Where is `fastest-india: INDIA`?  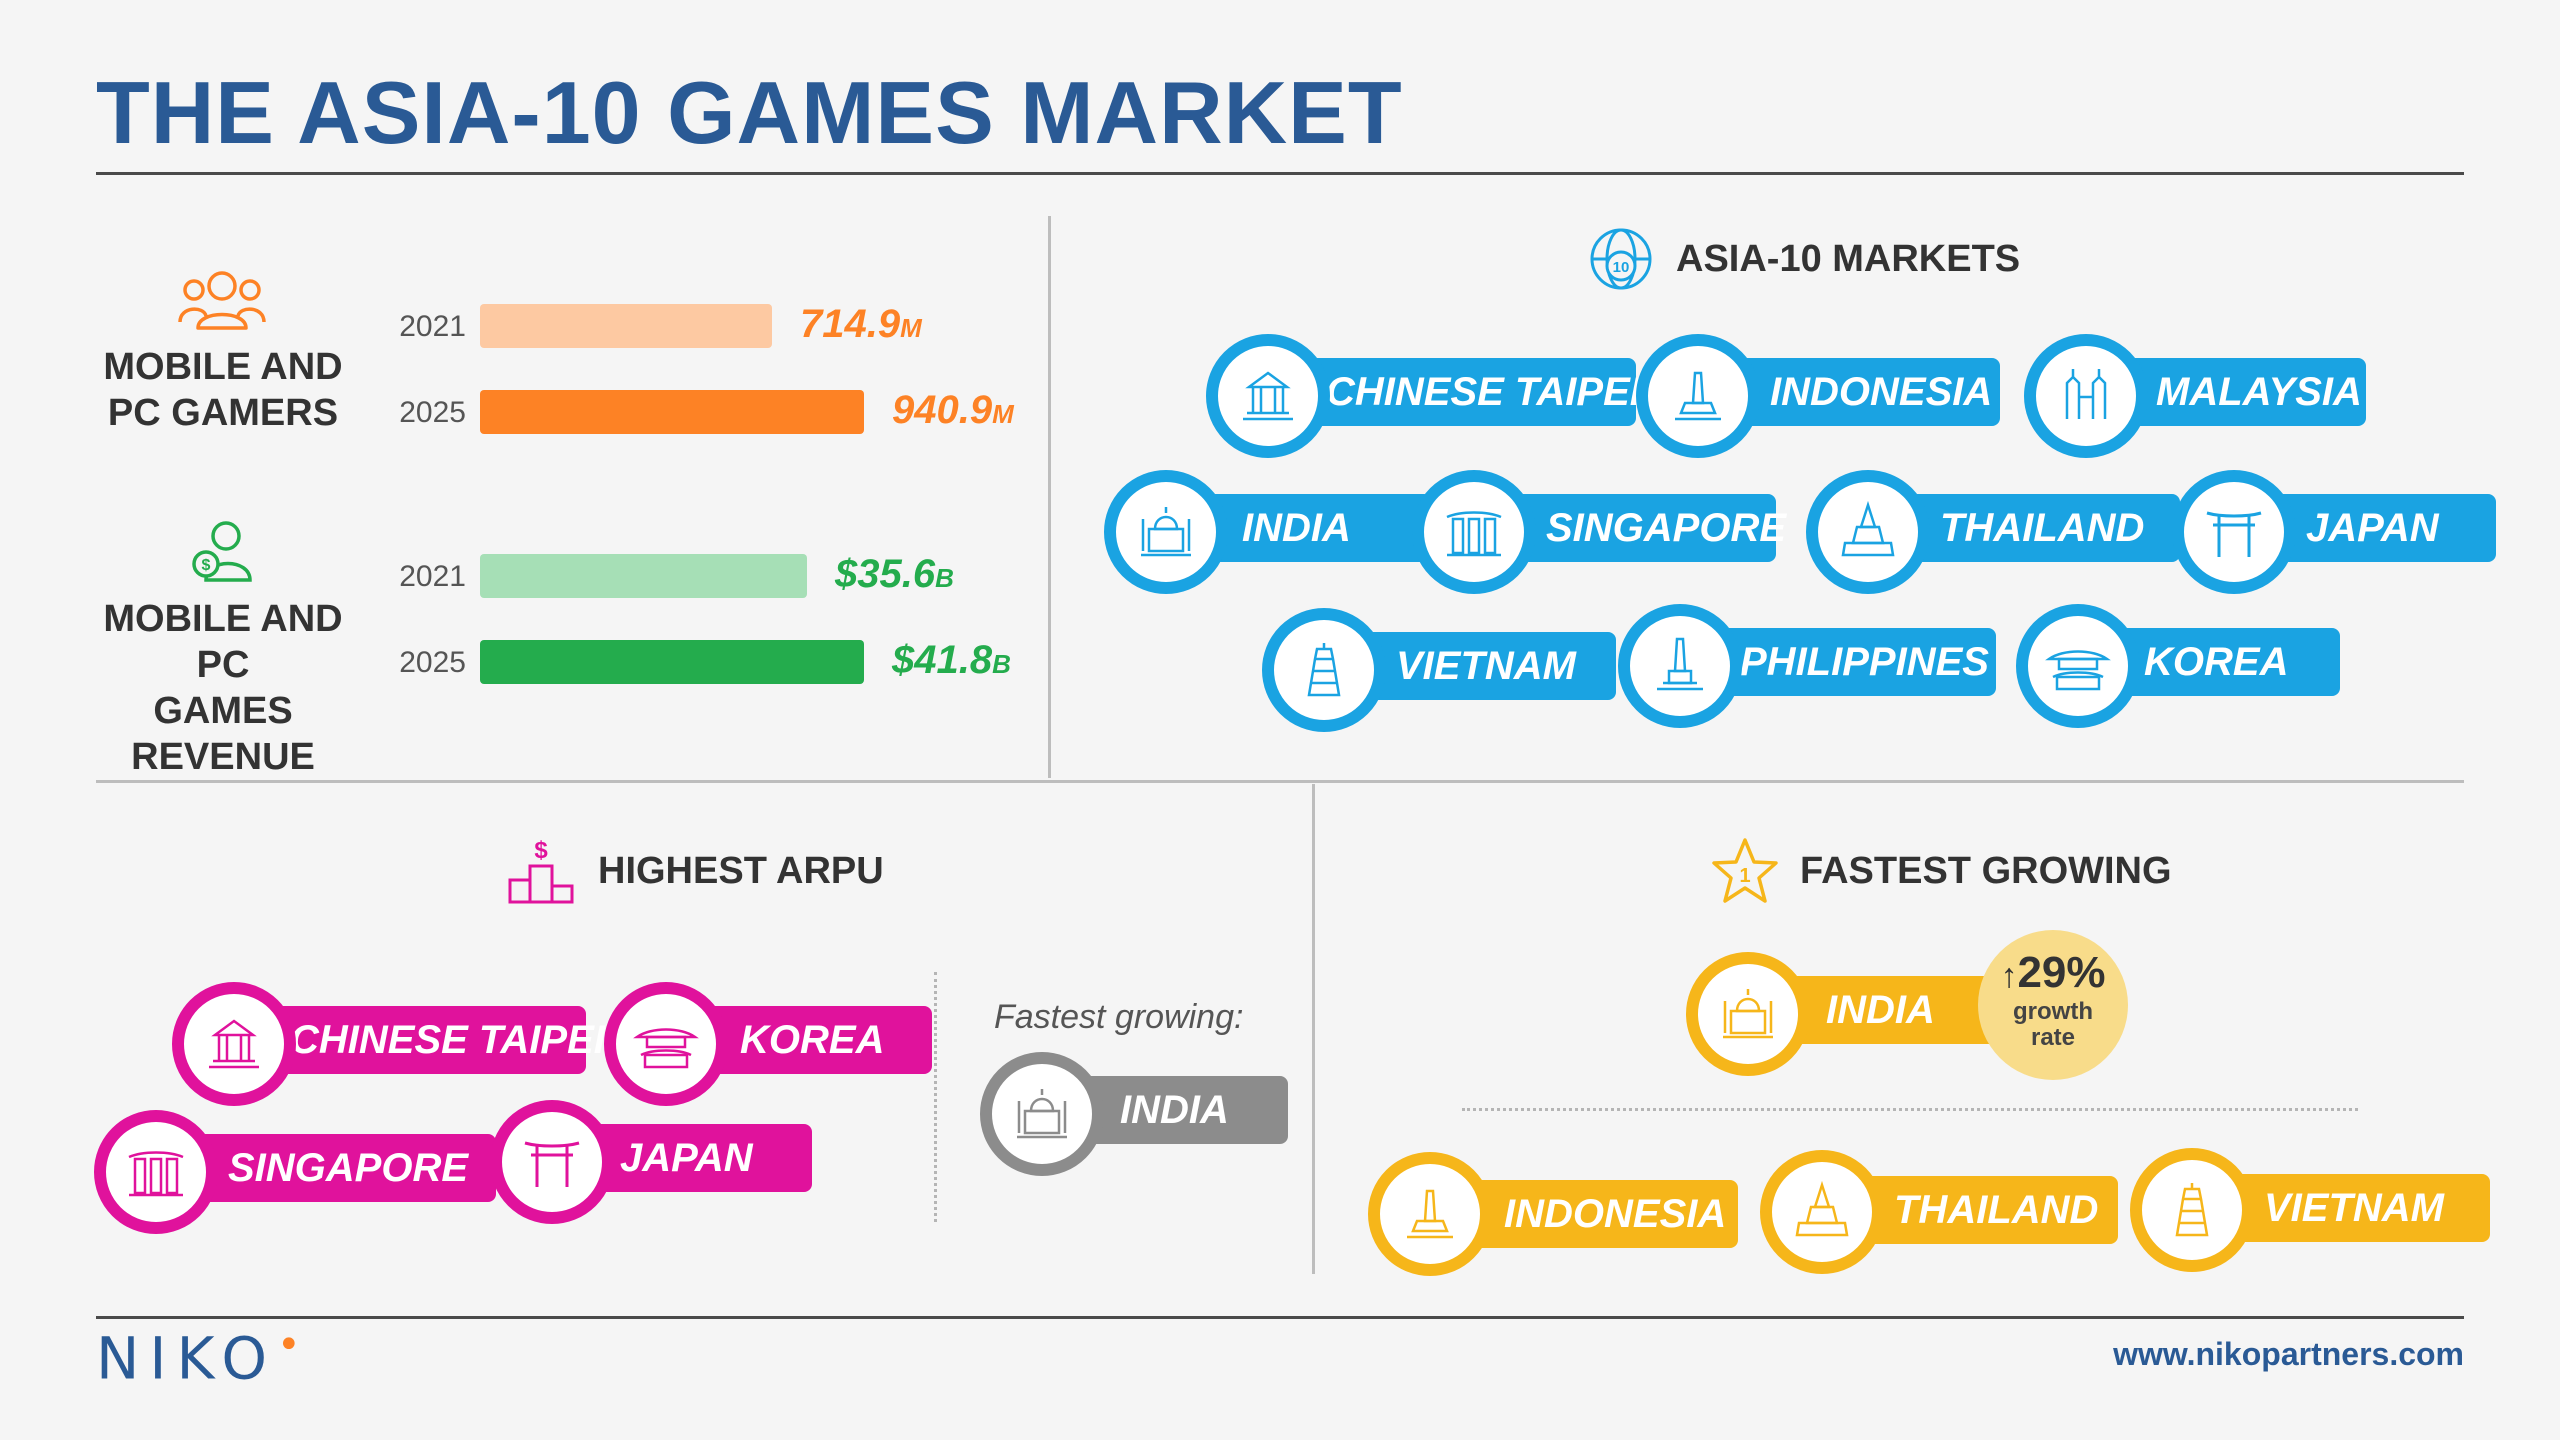
fastest-india: INDIA is located at coordinates (1891, 1010).